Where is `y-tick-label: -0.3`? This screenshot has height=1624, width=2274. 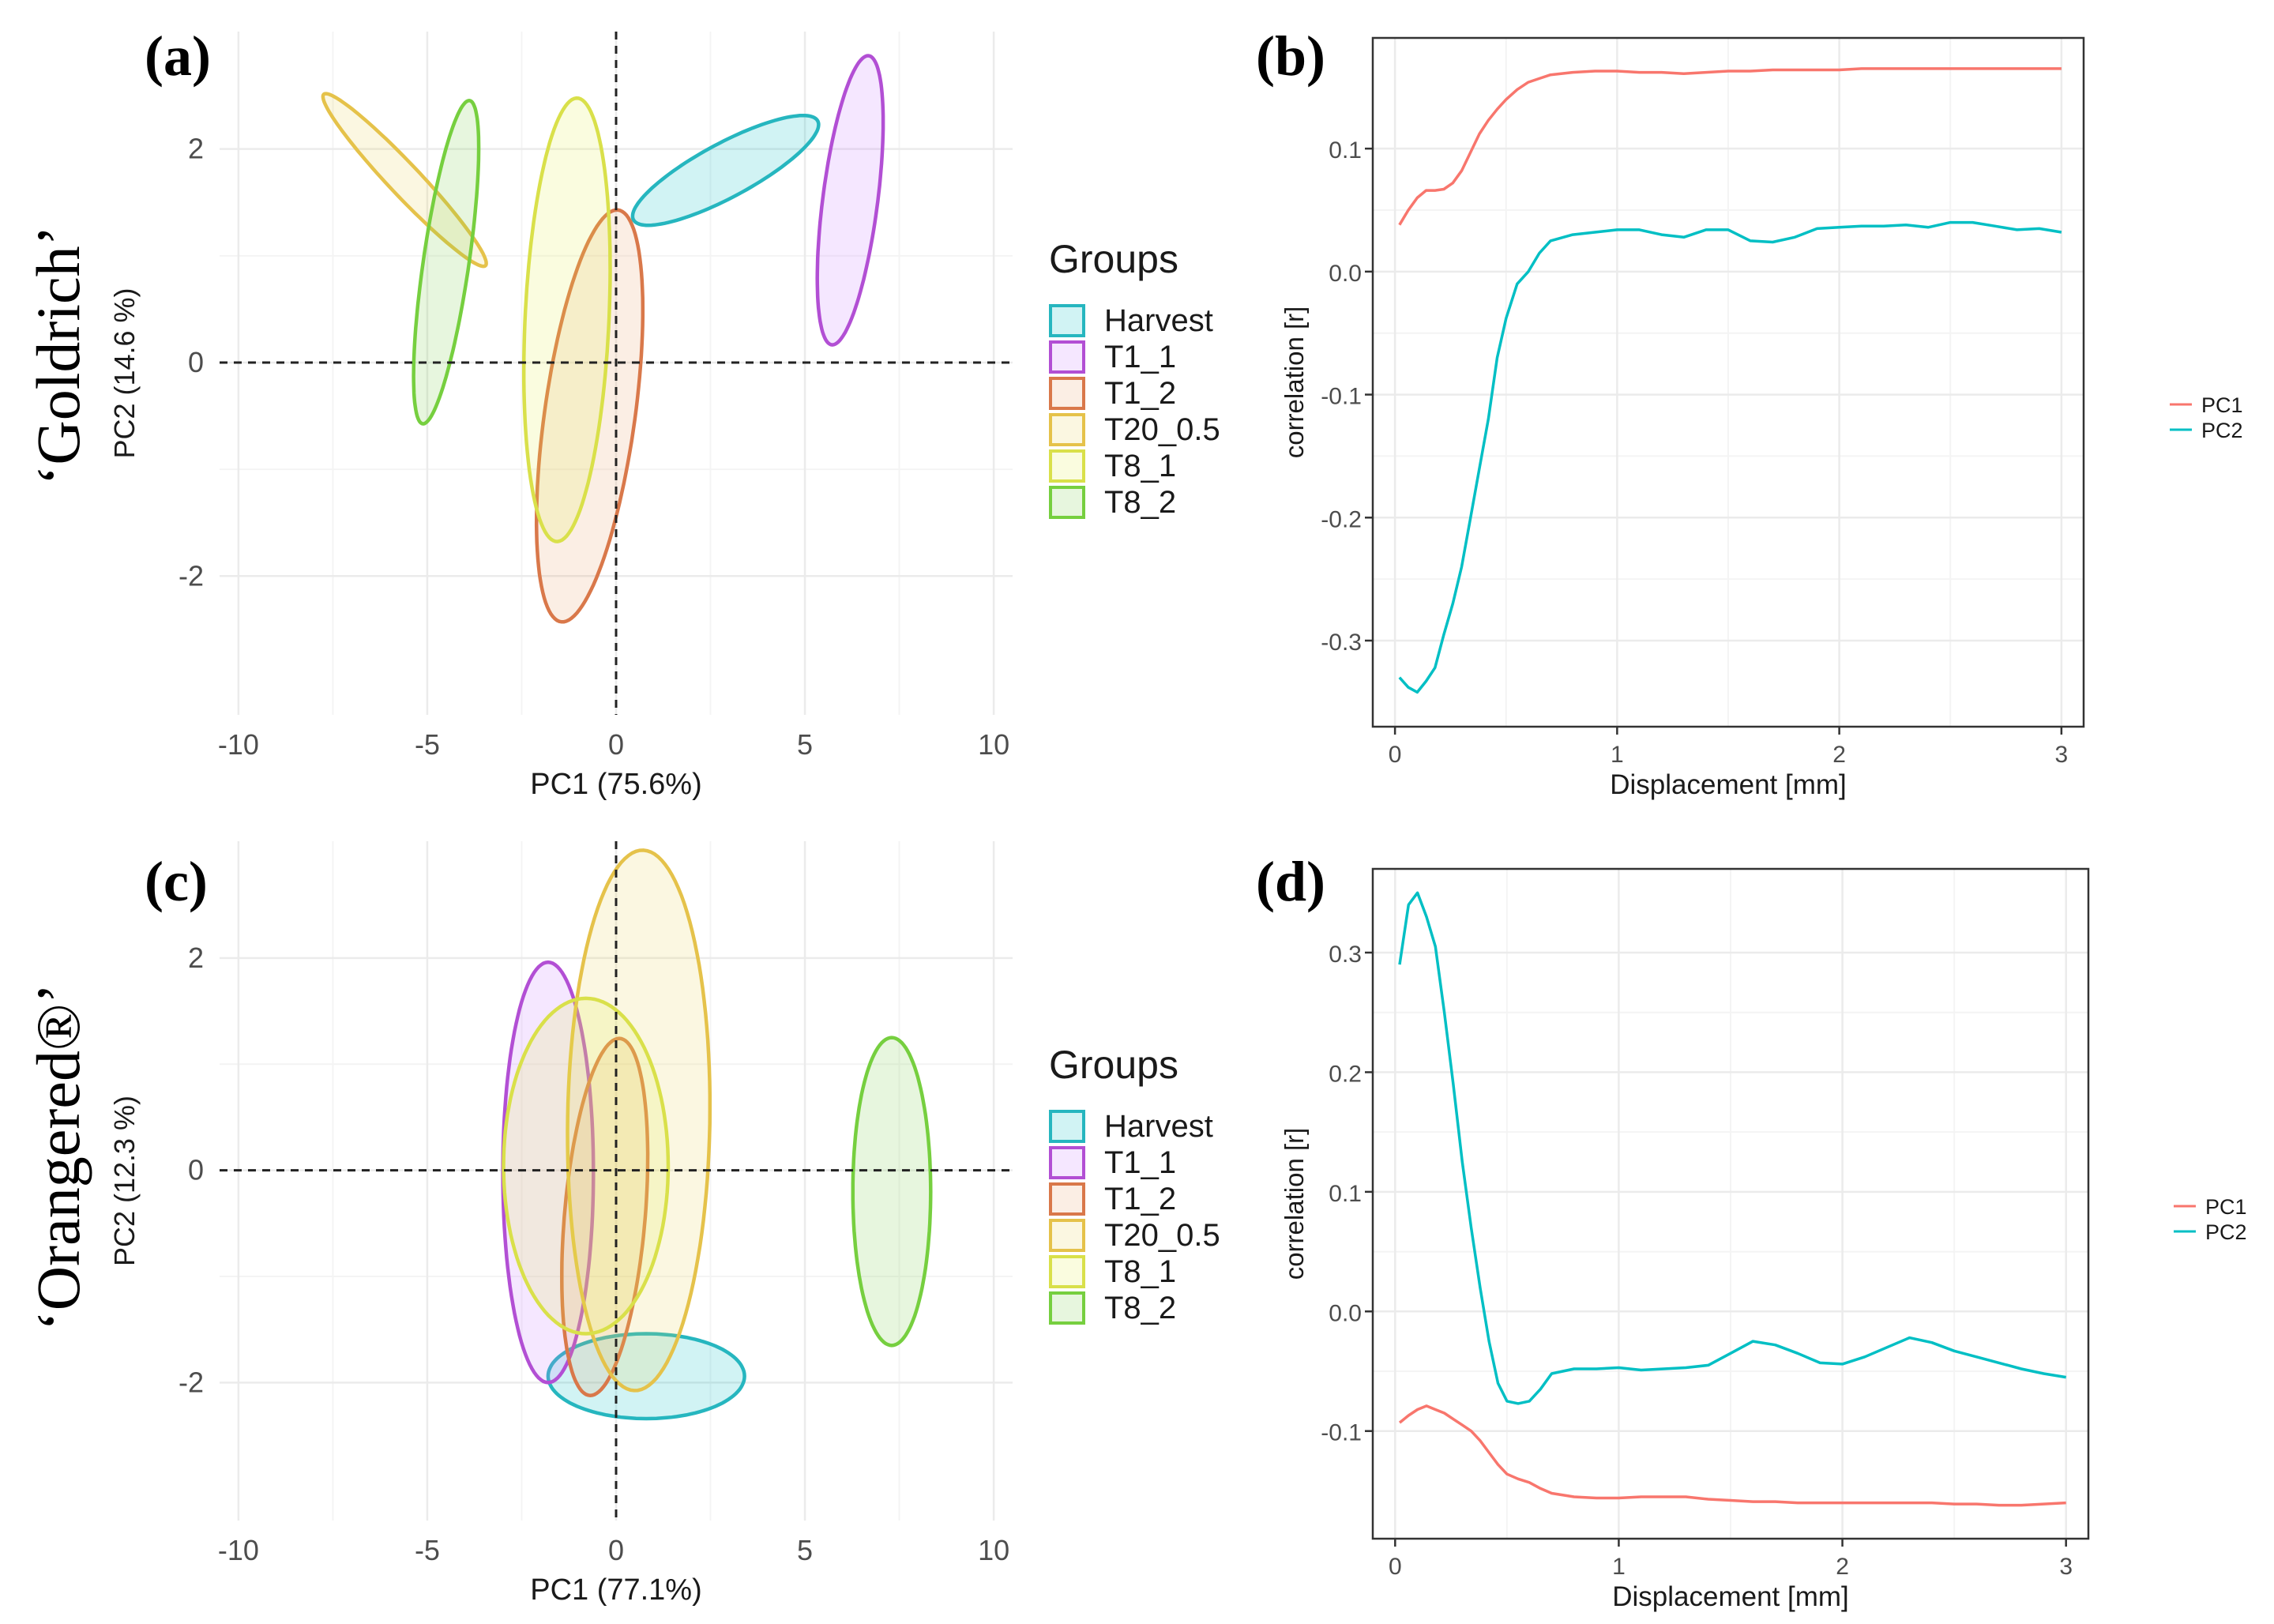 y-tick-label: -0.3 is located at coordinates (1341, 643).